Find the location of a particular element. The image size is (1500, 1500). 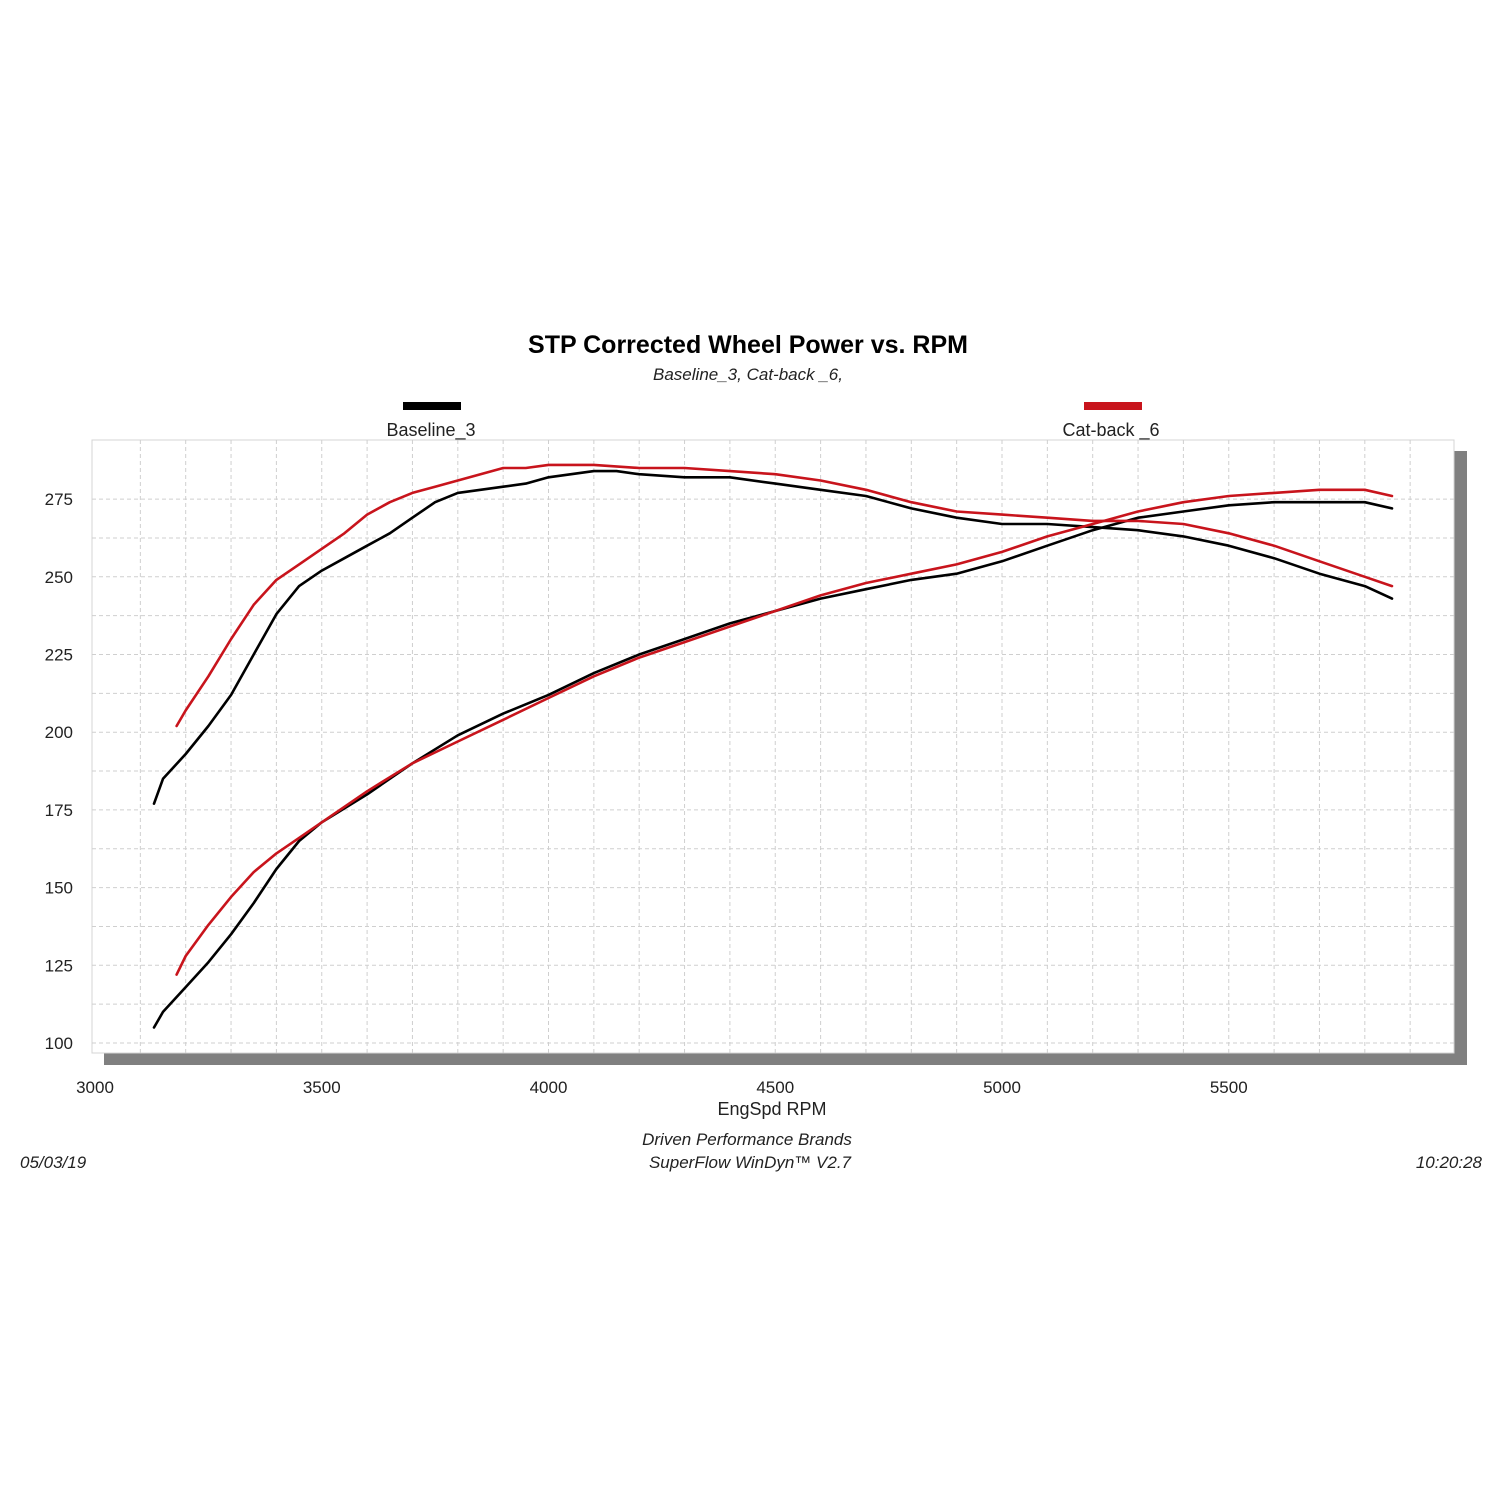

footer-company: Driven Performance Brands is located at coordinates (747, 1139).